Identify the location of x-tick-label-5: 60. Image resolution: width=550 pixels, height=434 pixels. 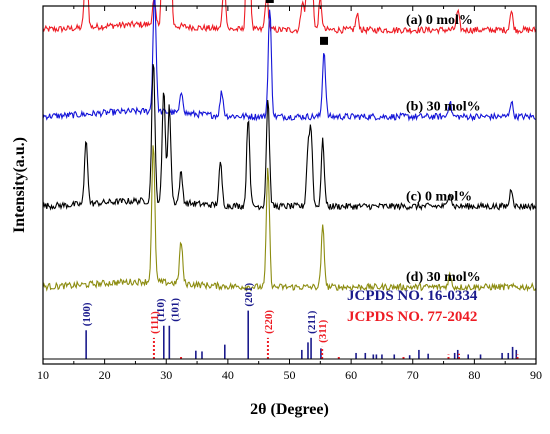
(351, 375).